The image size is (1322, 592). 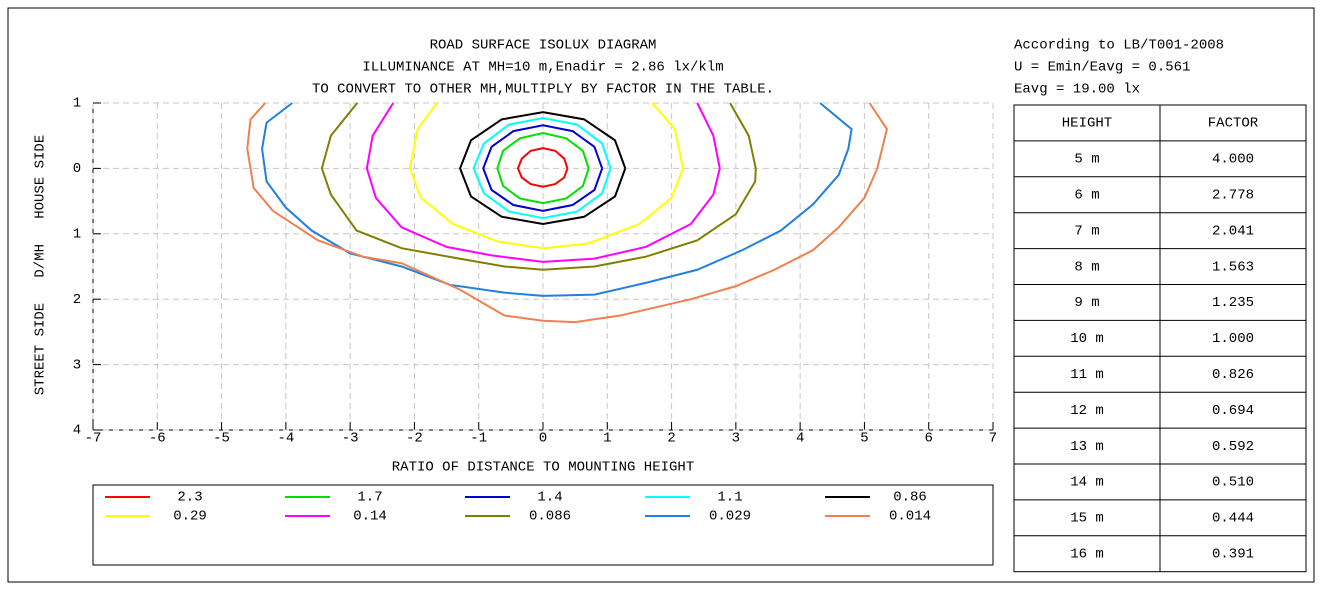 What do you see at coordinates (543, 46) in the screenshot?
I see `chart-title: ROAD SURFACE ISOLUX DIAGRAM` at bounding box center [543, 46].